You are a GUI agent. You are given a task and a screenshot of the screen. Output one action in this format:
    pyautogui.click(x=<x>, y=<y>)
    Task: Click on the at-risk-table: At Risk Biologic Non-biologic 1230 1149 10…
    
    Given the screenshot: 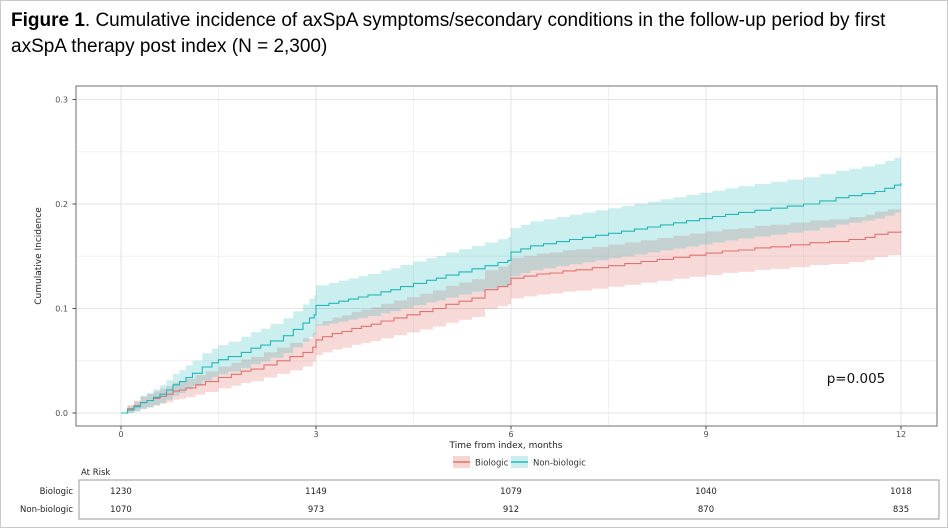 What is the action you would take?
    pyautogui.click(x=480, y=494)
    